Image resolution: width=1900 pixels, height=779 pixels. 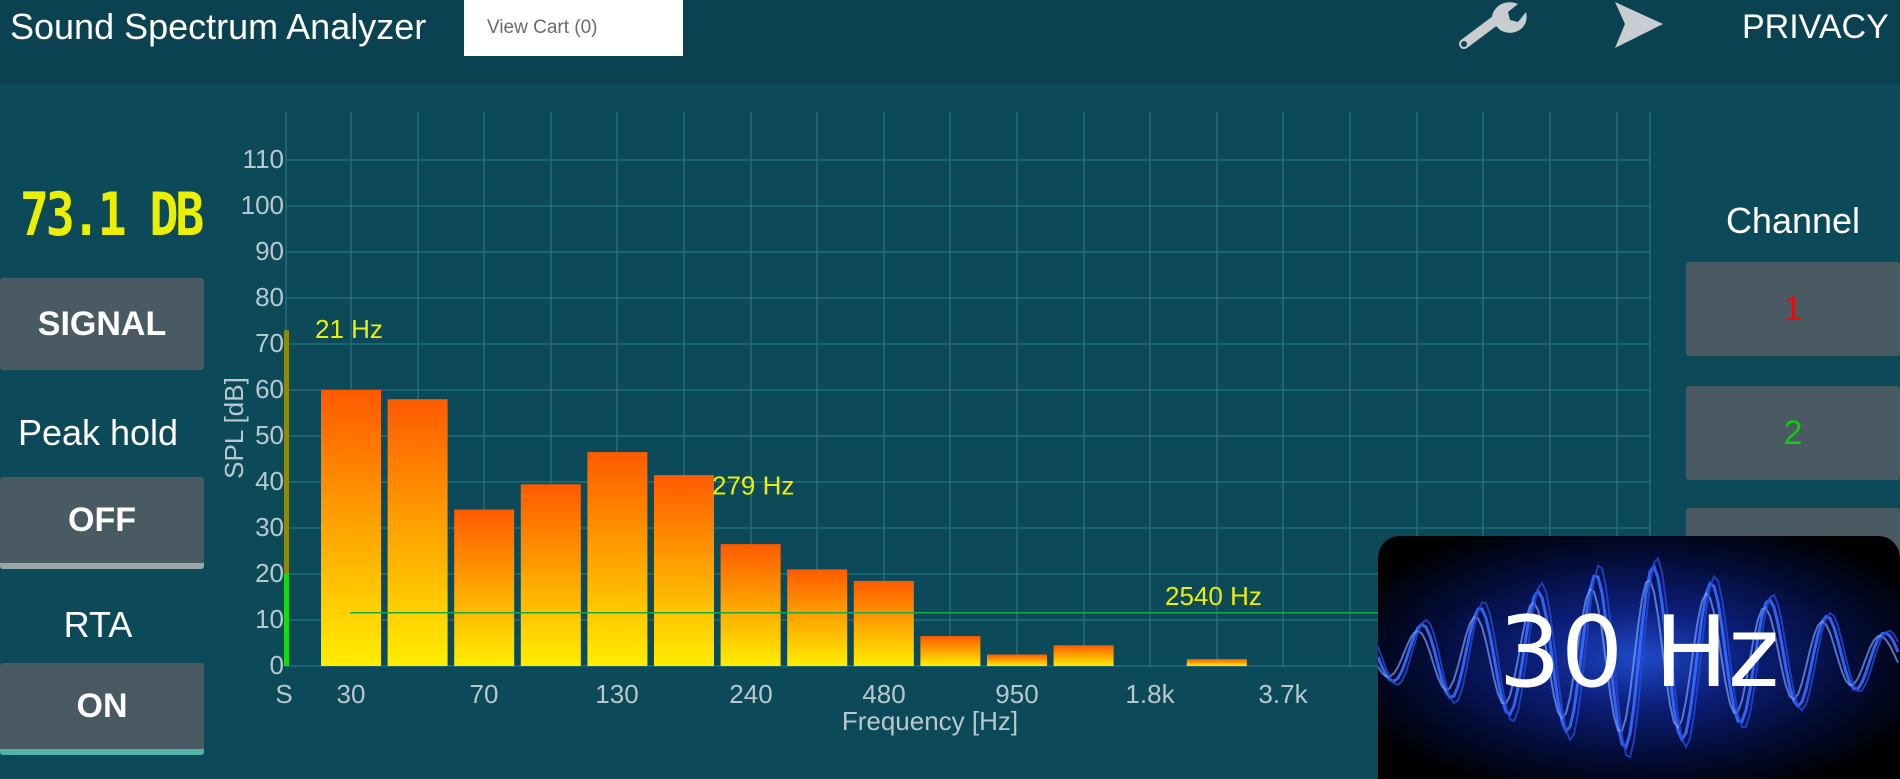 I want to click on frequency-overlay: 30 Hz, so click(x=1639, y=657).